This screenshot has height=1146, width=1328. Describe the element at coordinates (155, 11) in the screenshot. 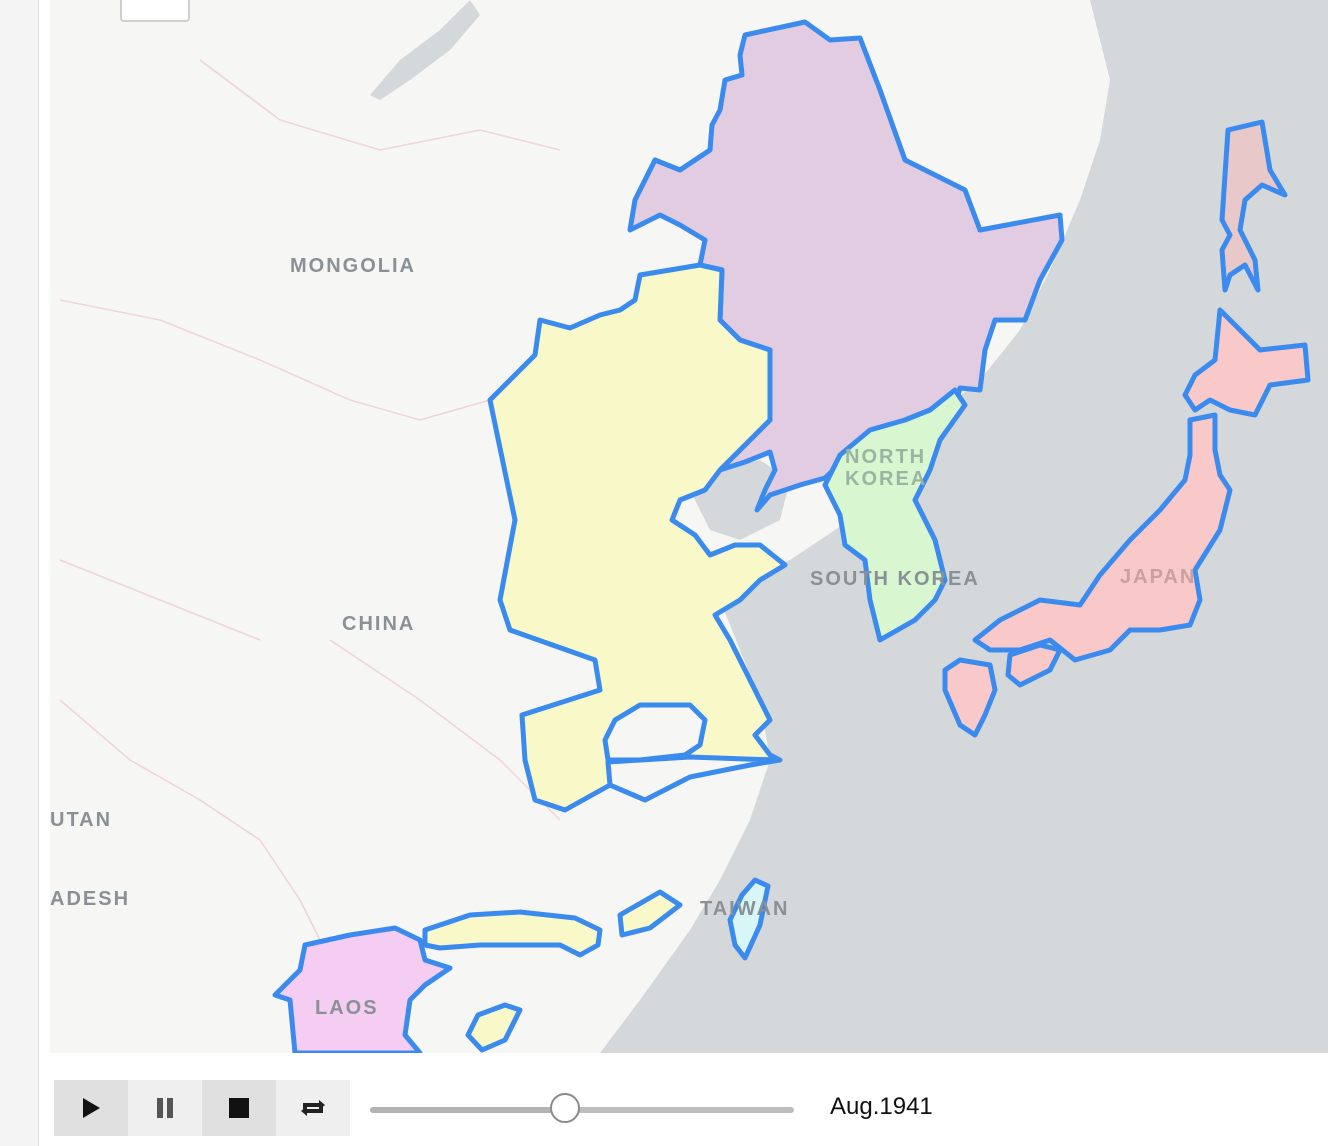

I see `zoom-control-partial` at that location.